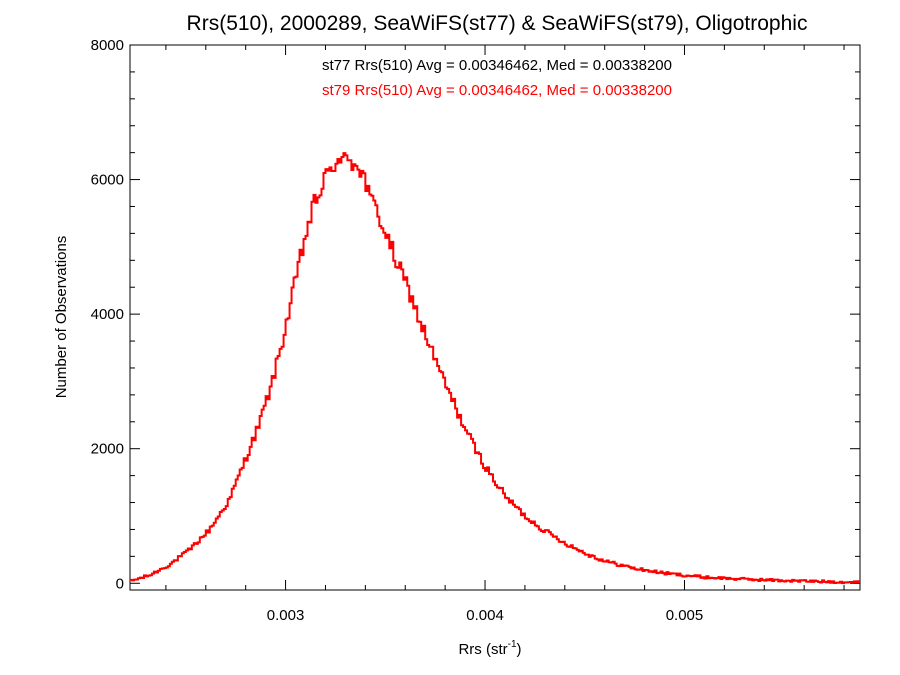 The image size is (900, 675). I want to click on y-tick-label: 4000, so click(107, 314).